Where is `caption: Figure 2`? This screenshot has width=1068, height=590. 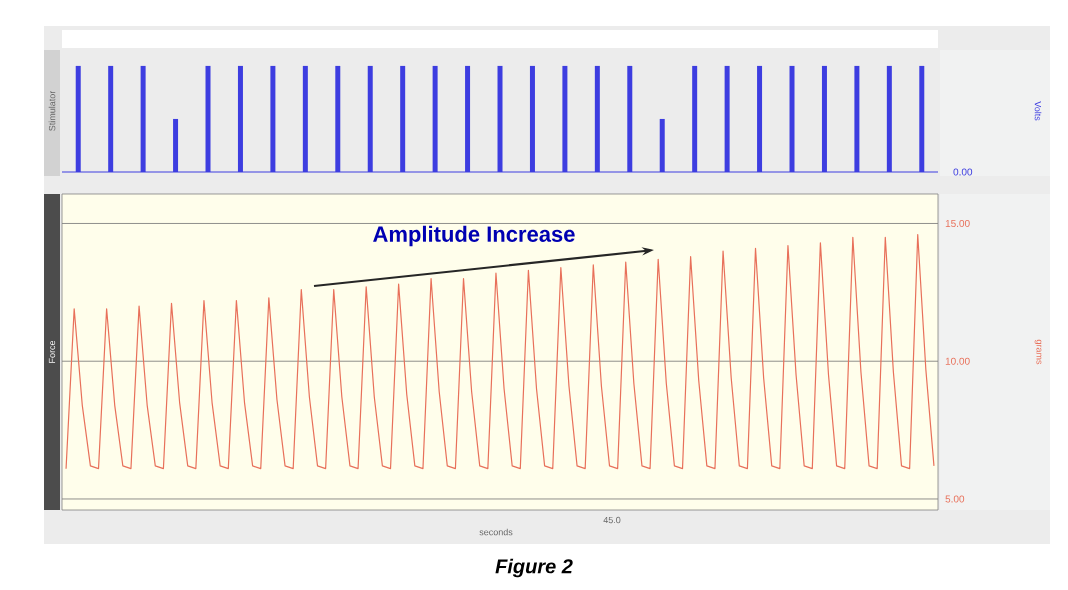
caption: Figure 2 is located at coordinates (534, 568).